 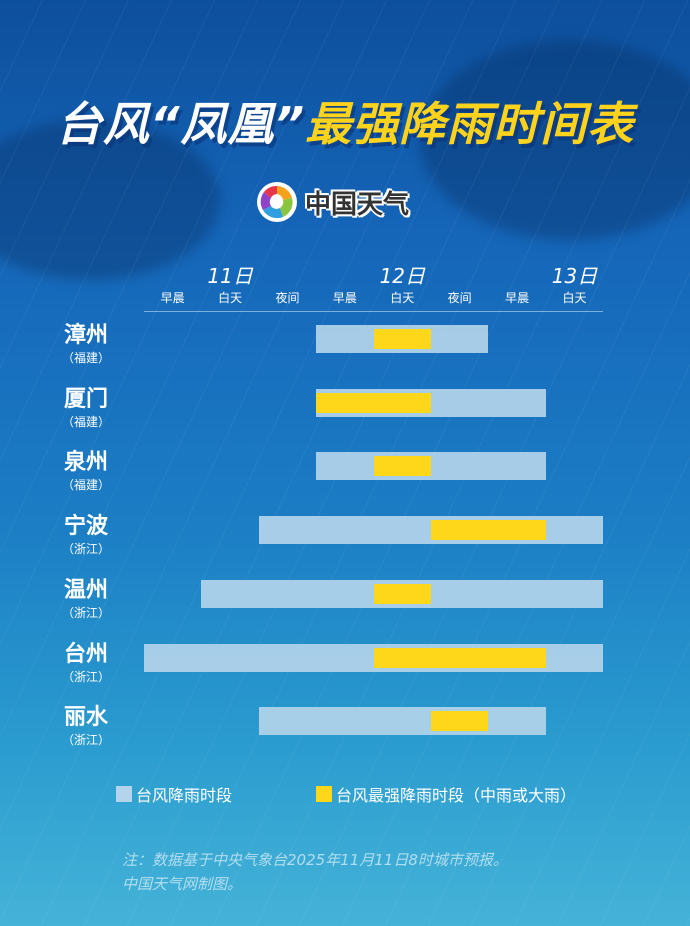 What do you see at coordinates (277, 202) in the screenshot?
I see `weather-logo-icon` at bounding box center [277, 202].